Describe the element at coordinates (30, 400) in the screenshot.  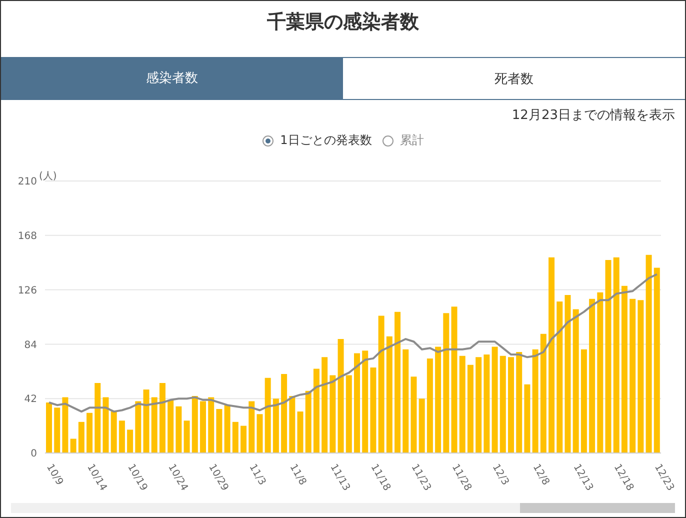
I see `y-tick-label: 42` at that location.